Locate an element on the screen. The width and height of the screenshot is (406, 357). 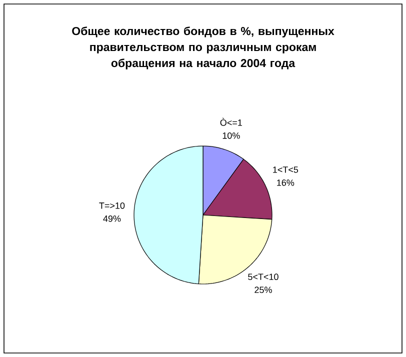
data-label: 25% is located at coordinates (263, 290).